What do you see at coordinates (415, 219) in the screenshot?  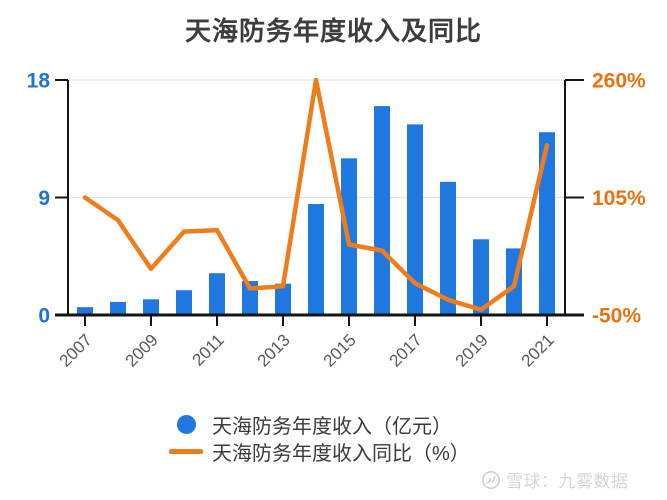 I see `bar-2017` at bounding box center [415, 219].